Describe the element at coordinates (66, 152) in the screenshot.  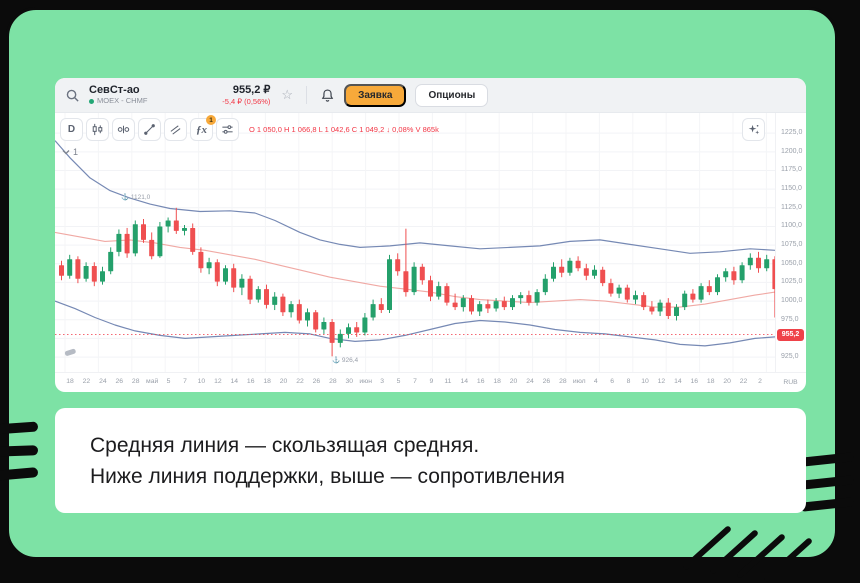
I see `chevron-down-icon` at that location.